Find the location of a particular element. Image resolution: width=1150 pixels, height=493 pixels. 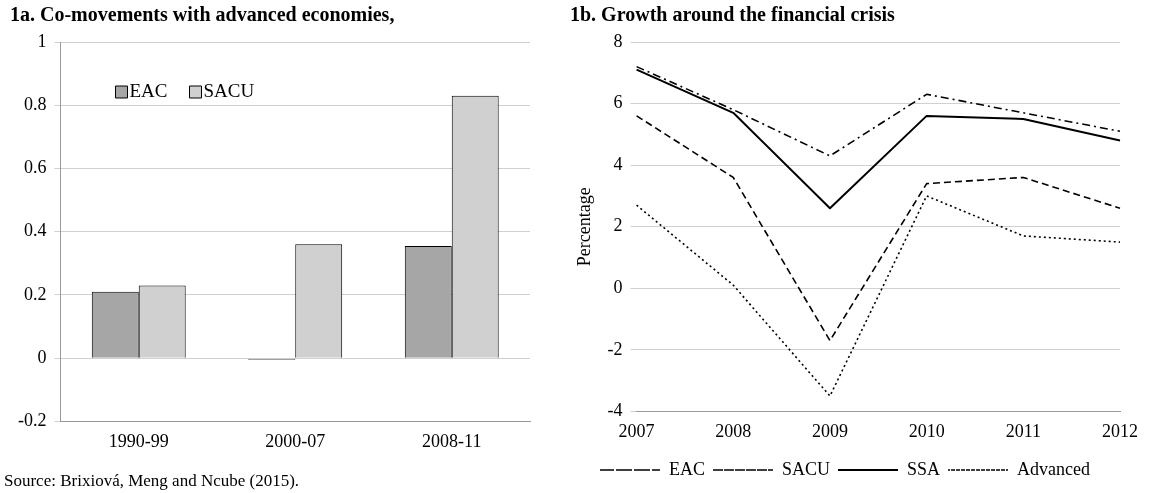

y-tick-label: 6 is located at coordinates (618, 102).